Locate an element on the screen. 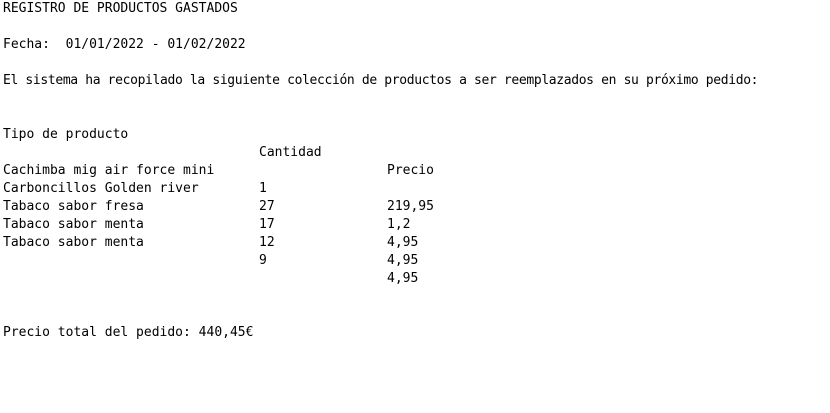 The width and height of the screenshot is (830, 413). document-title: REGISTRO DE PRODUCTOS GASTADOS is located at coordinates (120, 8).